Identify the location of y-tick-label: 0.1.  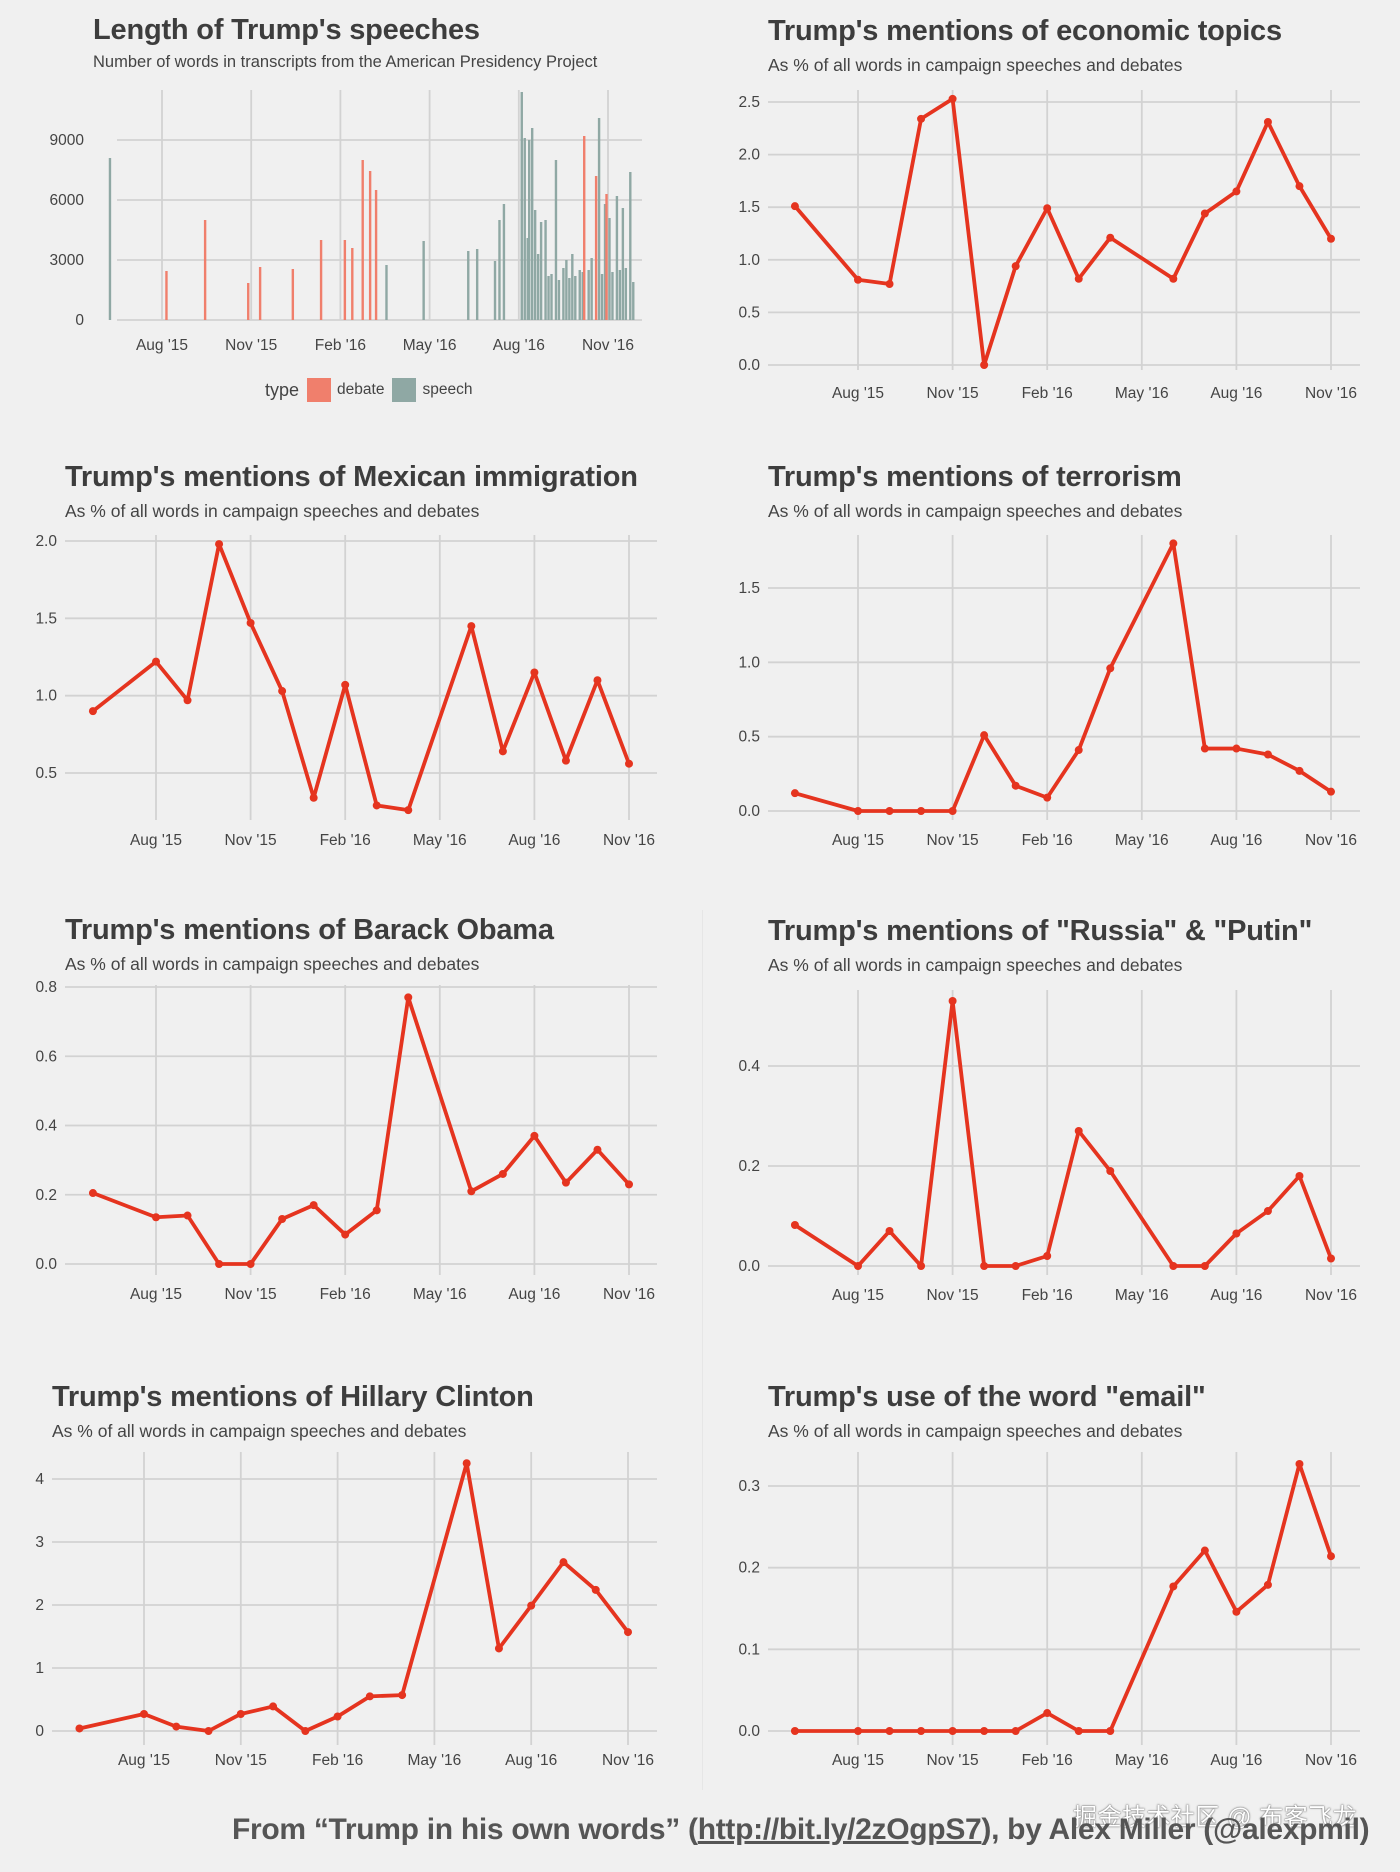
(749, 1649).